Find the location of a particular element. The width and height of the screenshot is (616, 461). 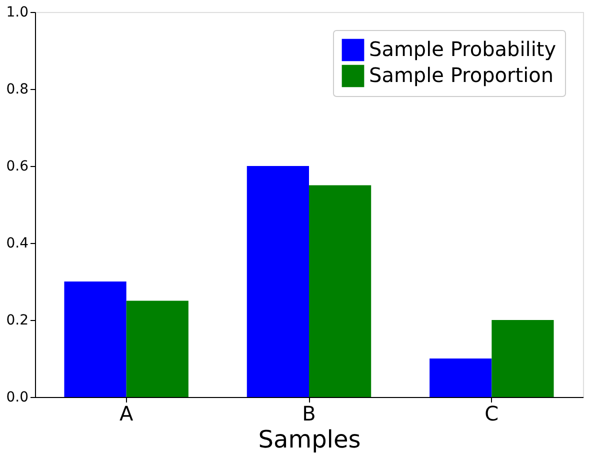

y-tick-label: 0.6 is located at coordinates (17, 166).